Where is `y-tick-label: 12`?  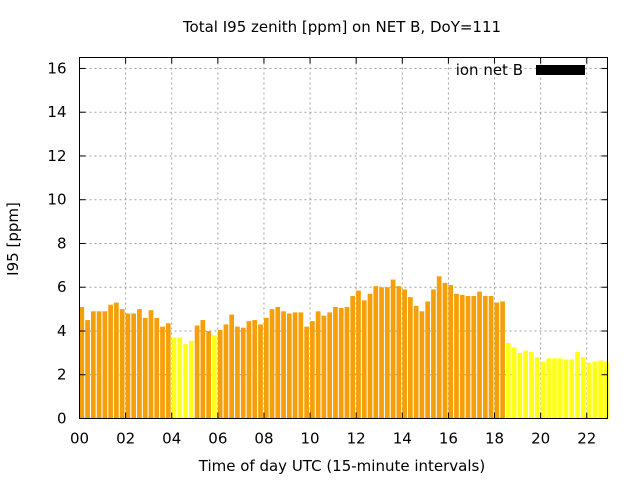
y-tick-label: 12 is located at coordinates (56, 156).